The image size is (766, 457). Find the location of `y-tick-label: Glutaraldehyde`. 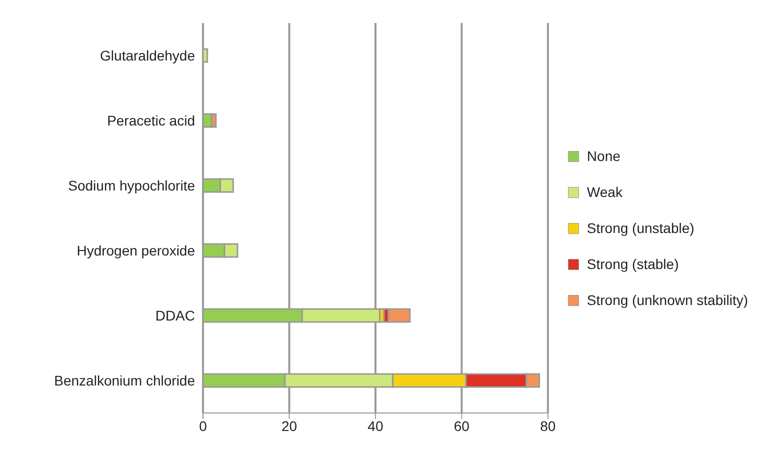

y-tick-label: Glutaraldehyde is located at coordinates (148, 55).